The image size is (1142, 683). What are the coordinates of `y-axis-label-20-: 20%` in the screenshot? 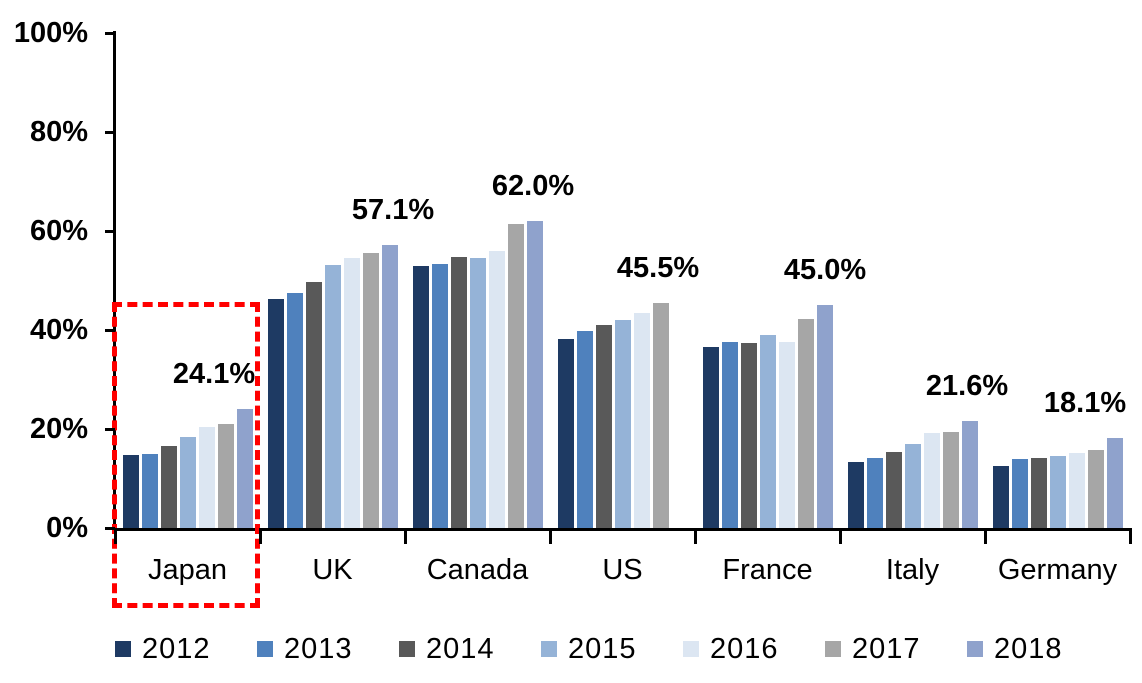 It's located at (58, 428).